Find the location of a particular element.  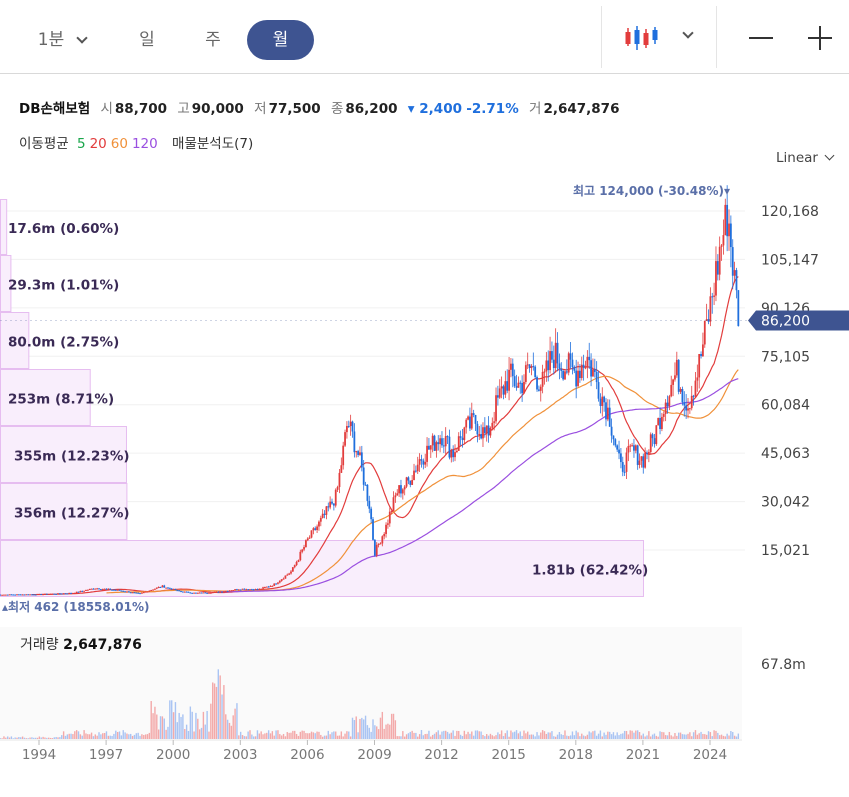

time-tick-label: 2000 is located at coordinates (173, 755).